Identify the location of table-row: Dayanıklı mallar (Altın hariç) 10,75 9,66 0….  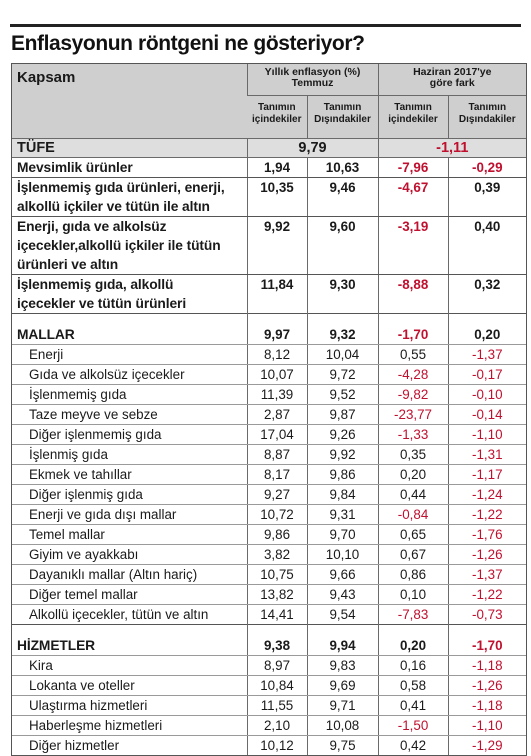
(269, 574).